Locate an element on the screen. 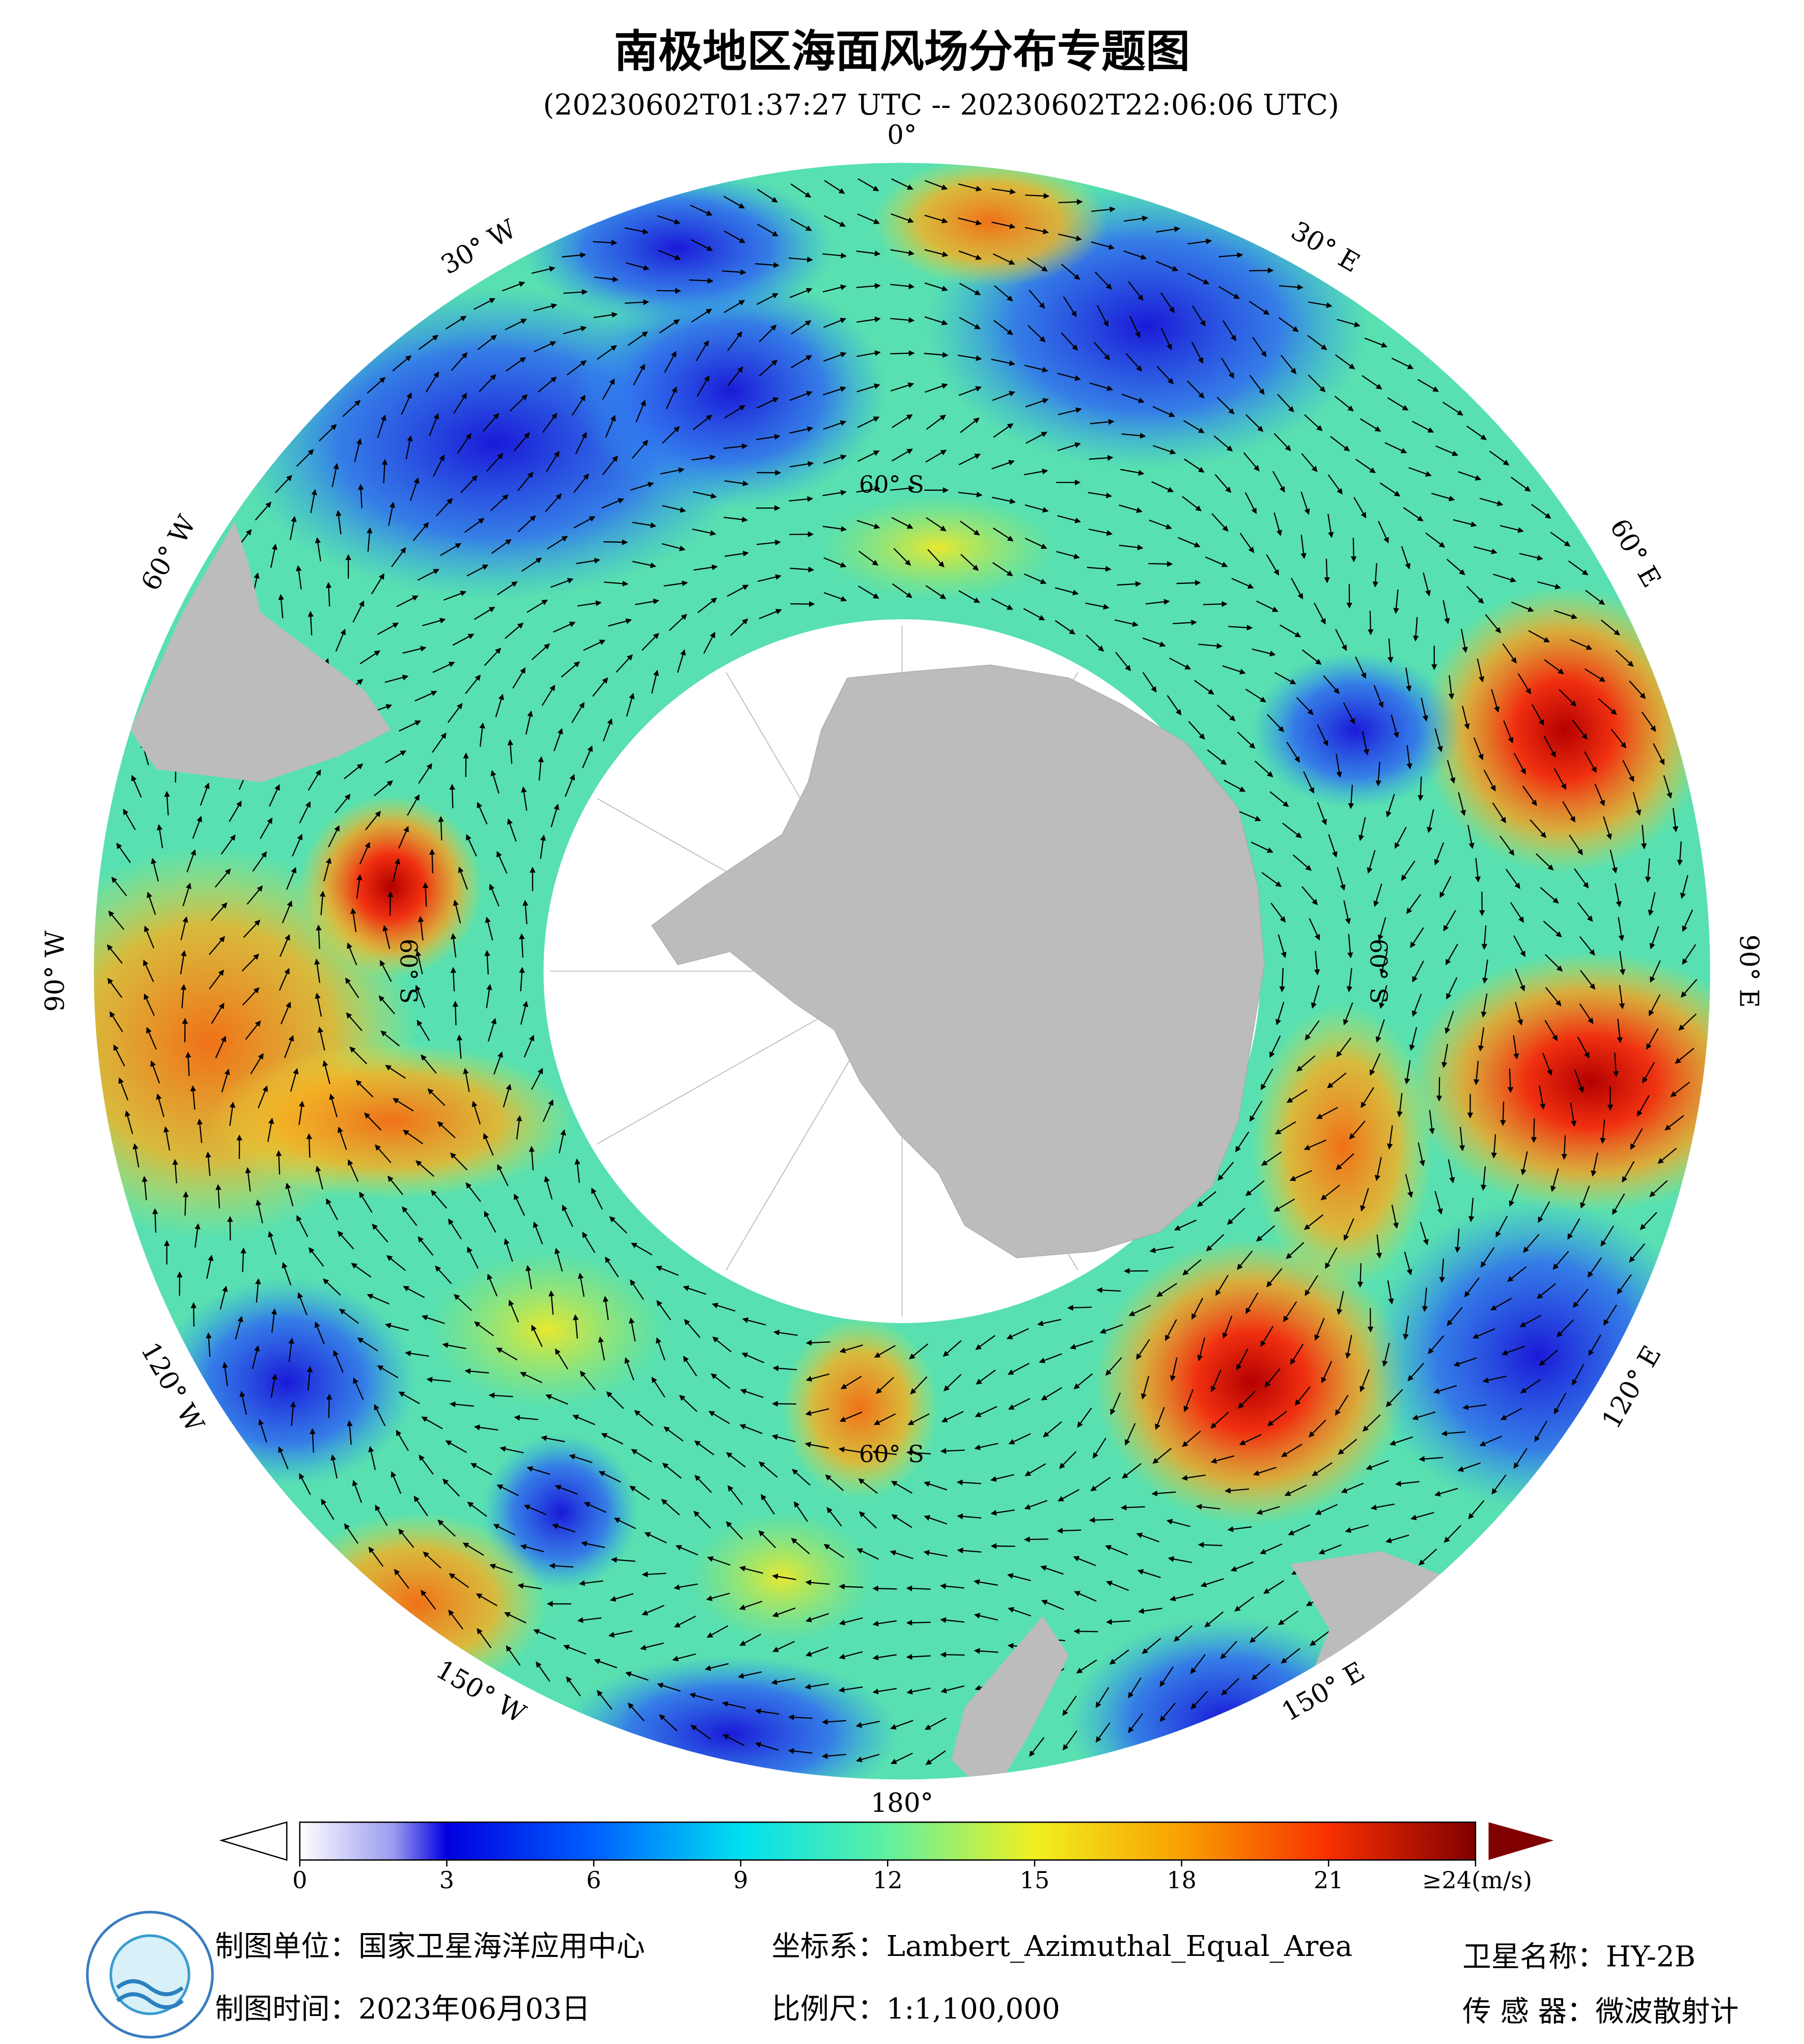 This screenshot has width=1804, height=2044. colorbar-tick-label: 21 is located at coordinates (1329, 1880).